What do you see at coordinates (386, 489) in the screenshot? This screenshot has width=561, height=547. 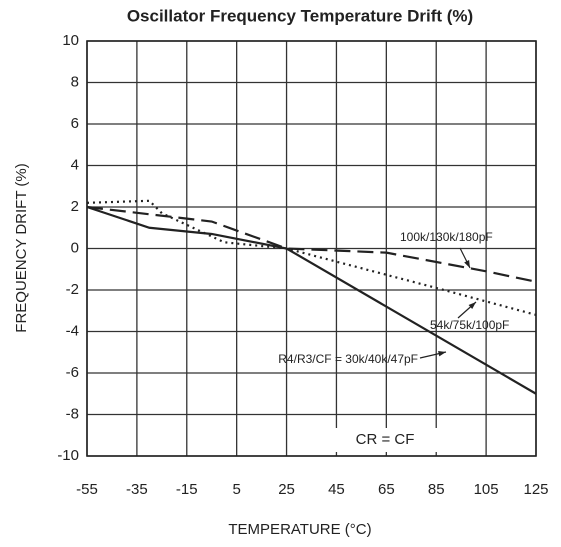 I see `x-tick-label: 65` at bounding box center [386, 489].